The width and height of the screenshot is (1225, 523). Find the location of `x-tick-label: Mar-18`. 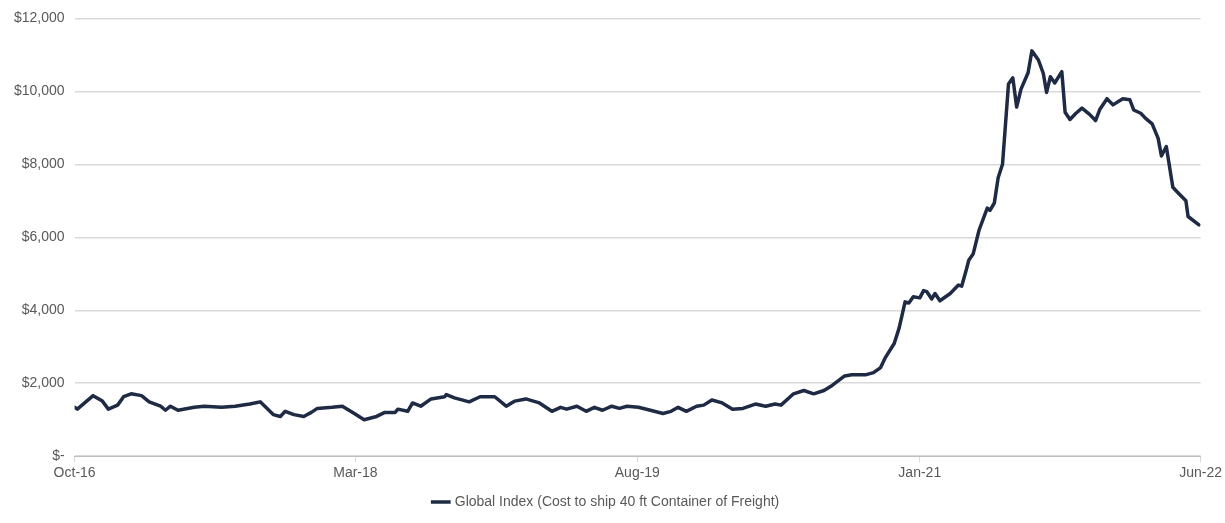

x-tick-label: Mar-18 is located at coordinates (355, 472).